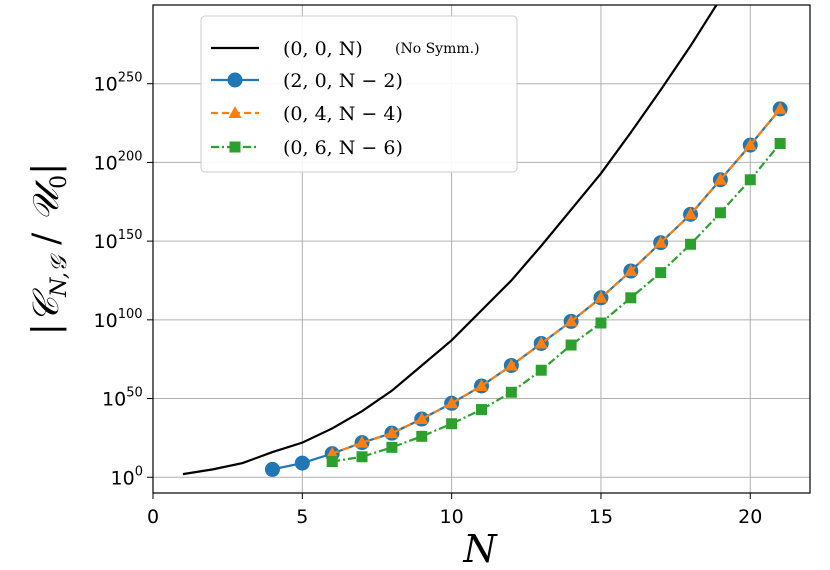 This screenshot has height=570, width=830. Describe the element at coordinates (118, 83) in the screenshot. I see `y-tick-label: 10250` at that location.